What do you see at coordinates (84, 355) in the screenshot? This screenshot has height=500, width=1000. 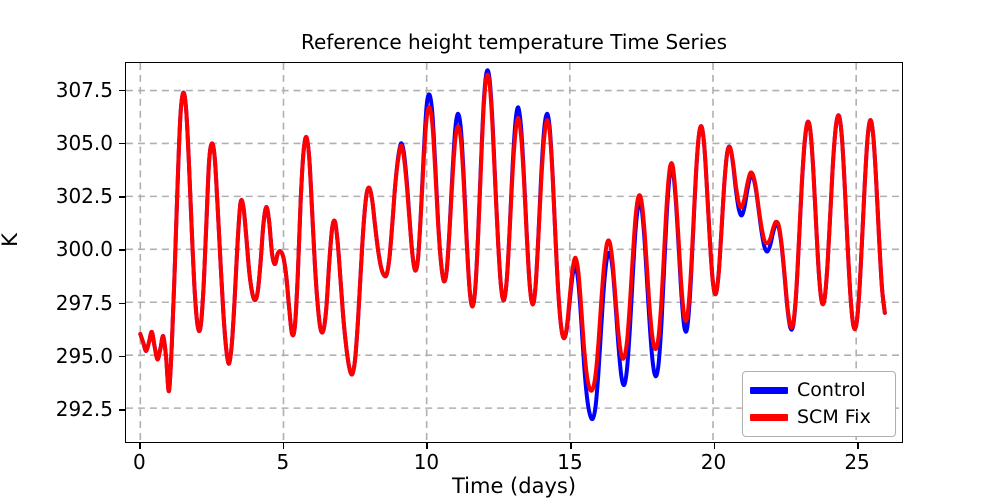 I see `y-tick-label: 295.0` at bounding box center [84, 355].